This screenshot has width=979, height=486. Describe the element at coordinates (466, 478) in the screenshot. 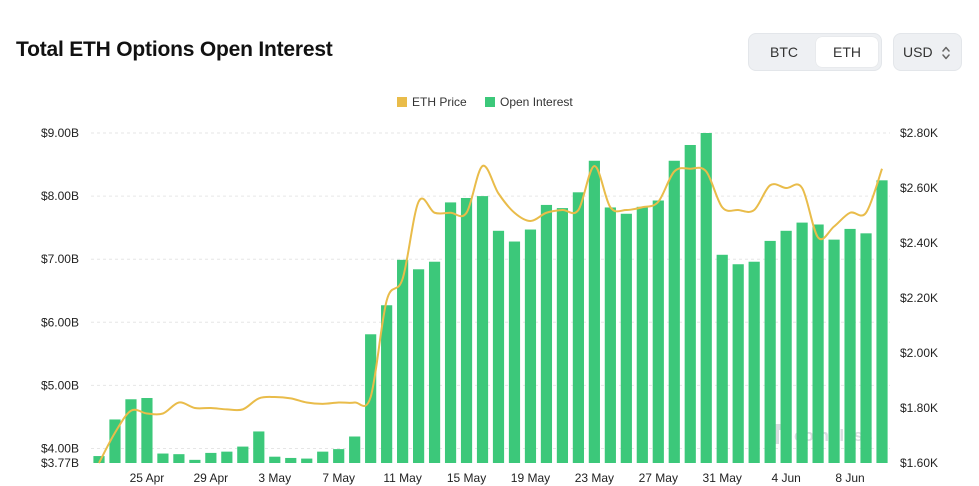

I see `x-tick-label: 15 May` at that location.